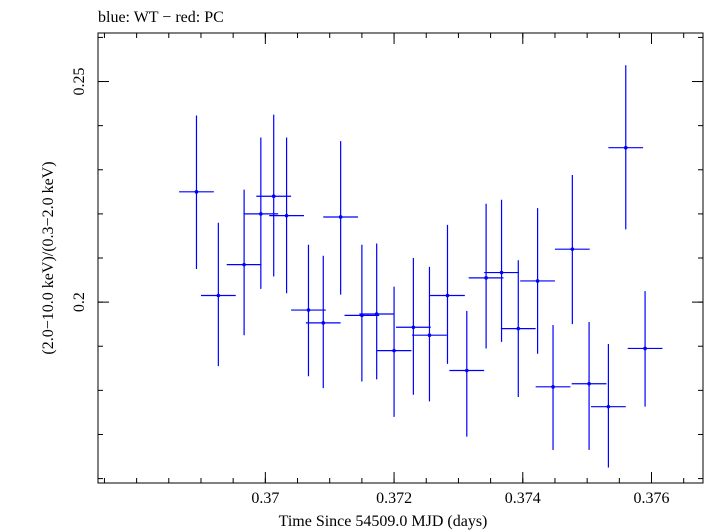  I want to click on y-tick-label: 0.25, so click(79, 82).